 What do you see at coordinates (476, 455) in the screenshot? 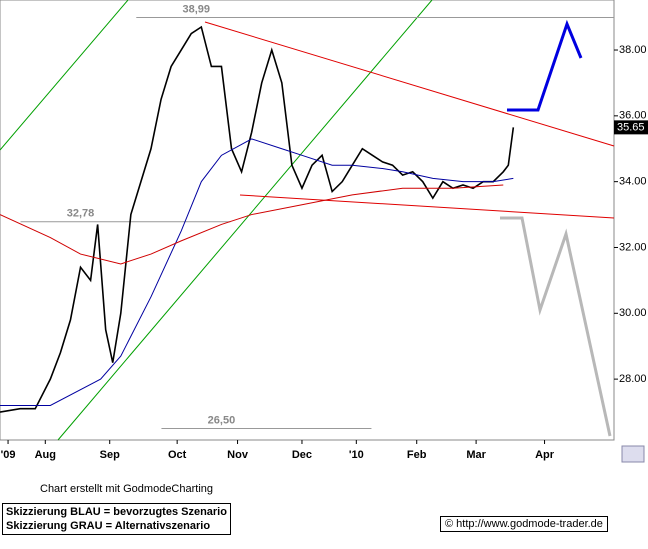
I see `x-tick-label: Mar` at bounding box center [476, 455].